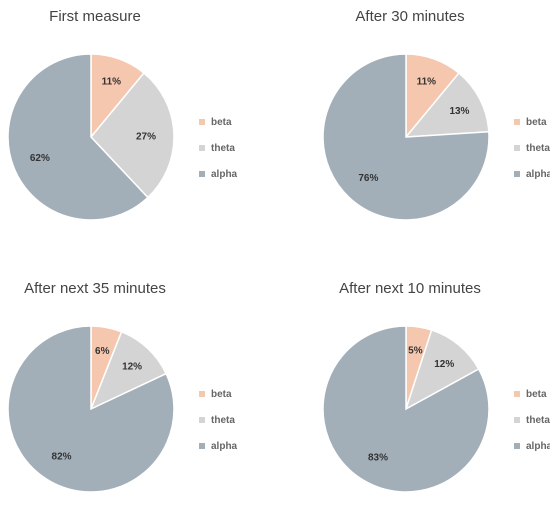  What do you see at coordinates (62, 456) in the screenshot?
I see `data-label-alpha: 82%` at bounding box center [62, 456].